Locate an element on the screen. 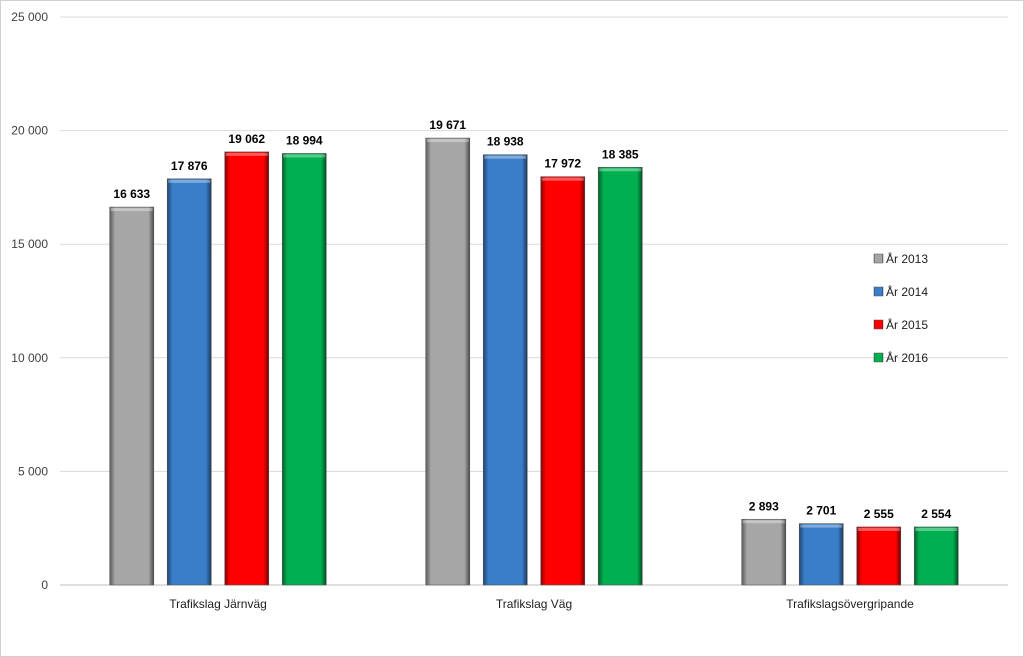 Image resolution: width=1024 pixels, height=657 pixels. data-label: 2 555 is located at coordinates (879, 514).